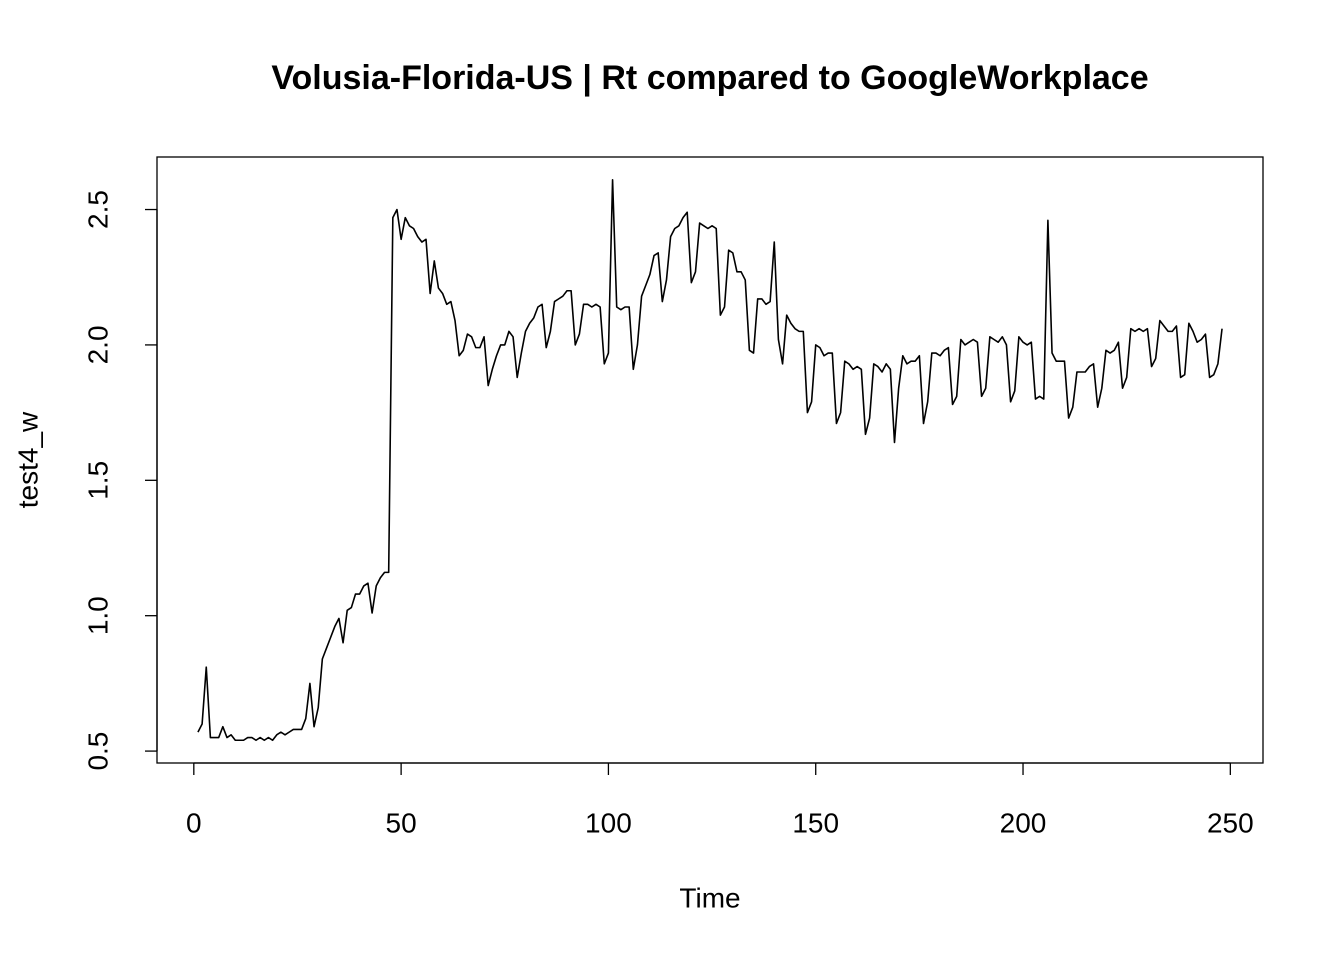 The height and width of the screenshot is (960, 1344). Describe the element at coordinates (97, 480) in the screenshot. I see `y-tick-label: 1.5` at that location.